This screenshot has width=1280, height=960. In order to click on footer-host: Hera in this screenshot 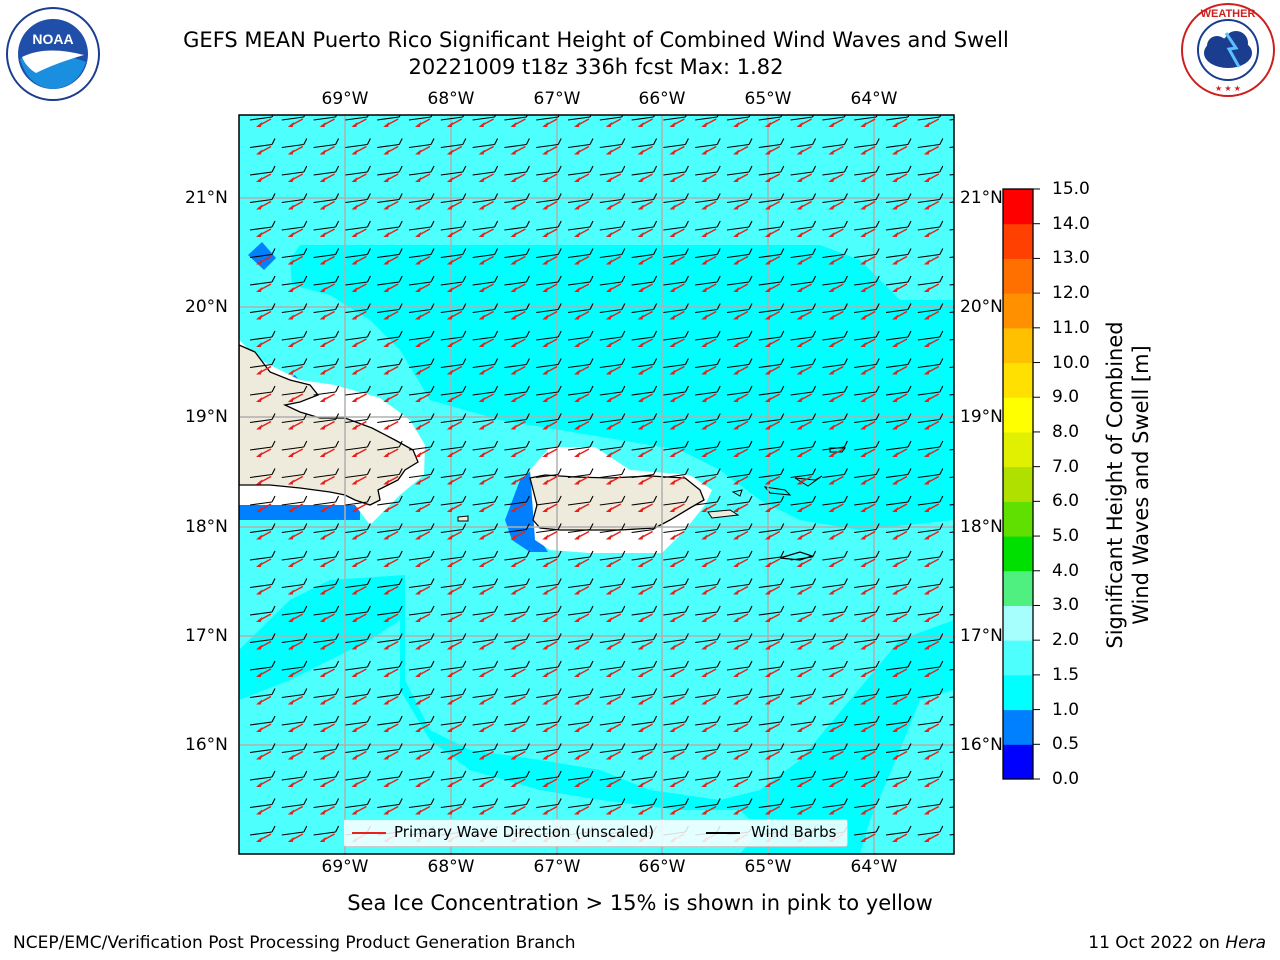, I will do `click(1245, 943)`.